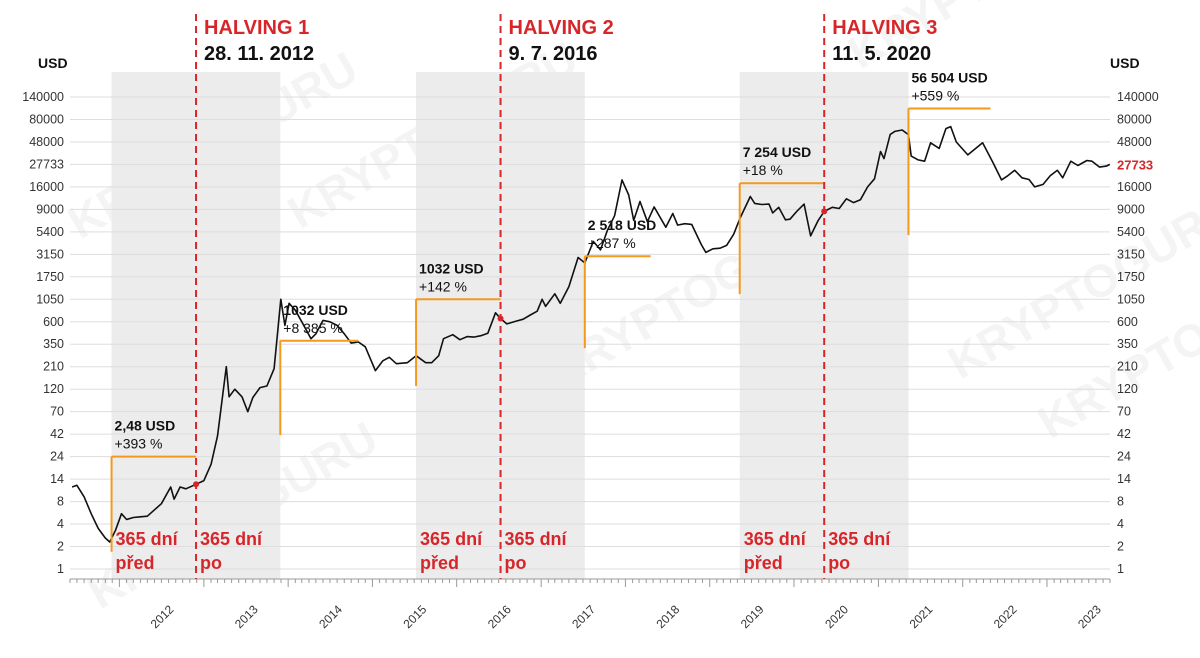  I want to click on annotation-value-5: 56 504 USD, so click(949, 78).